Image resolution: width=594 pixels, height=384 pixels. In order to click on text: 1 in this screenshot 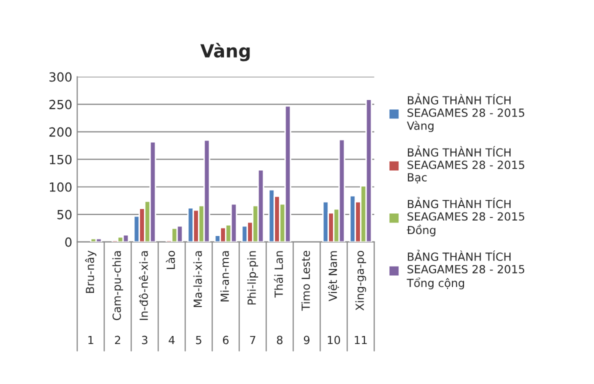, I will do `click(91, 340)`.